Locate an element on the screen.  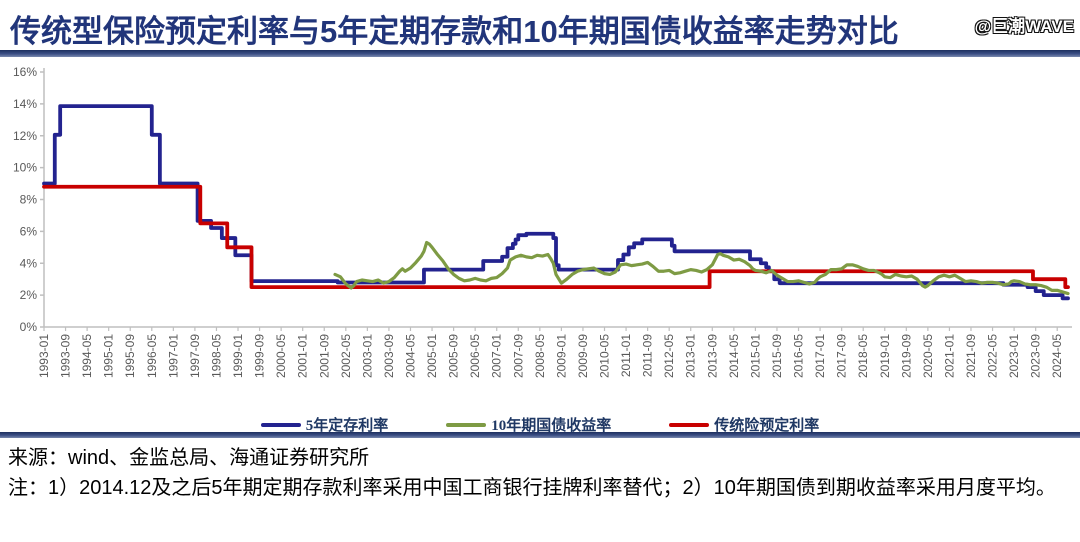
x-axis-tick-label: 1996-05 is located at coordinates (152, 356).